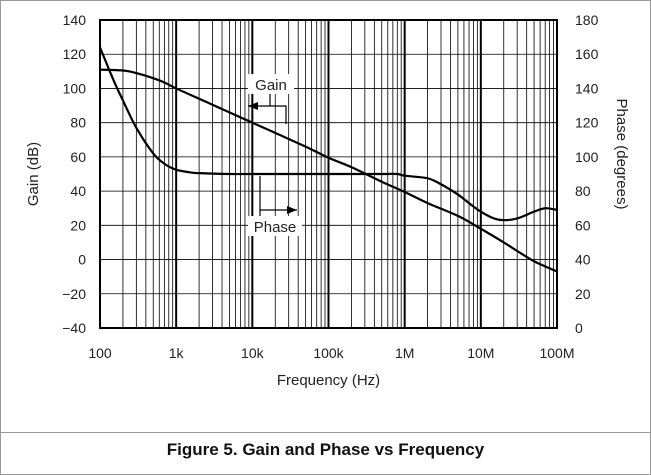  I want to click on y-left-tick-label: 20, so click(78, 225).